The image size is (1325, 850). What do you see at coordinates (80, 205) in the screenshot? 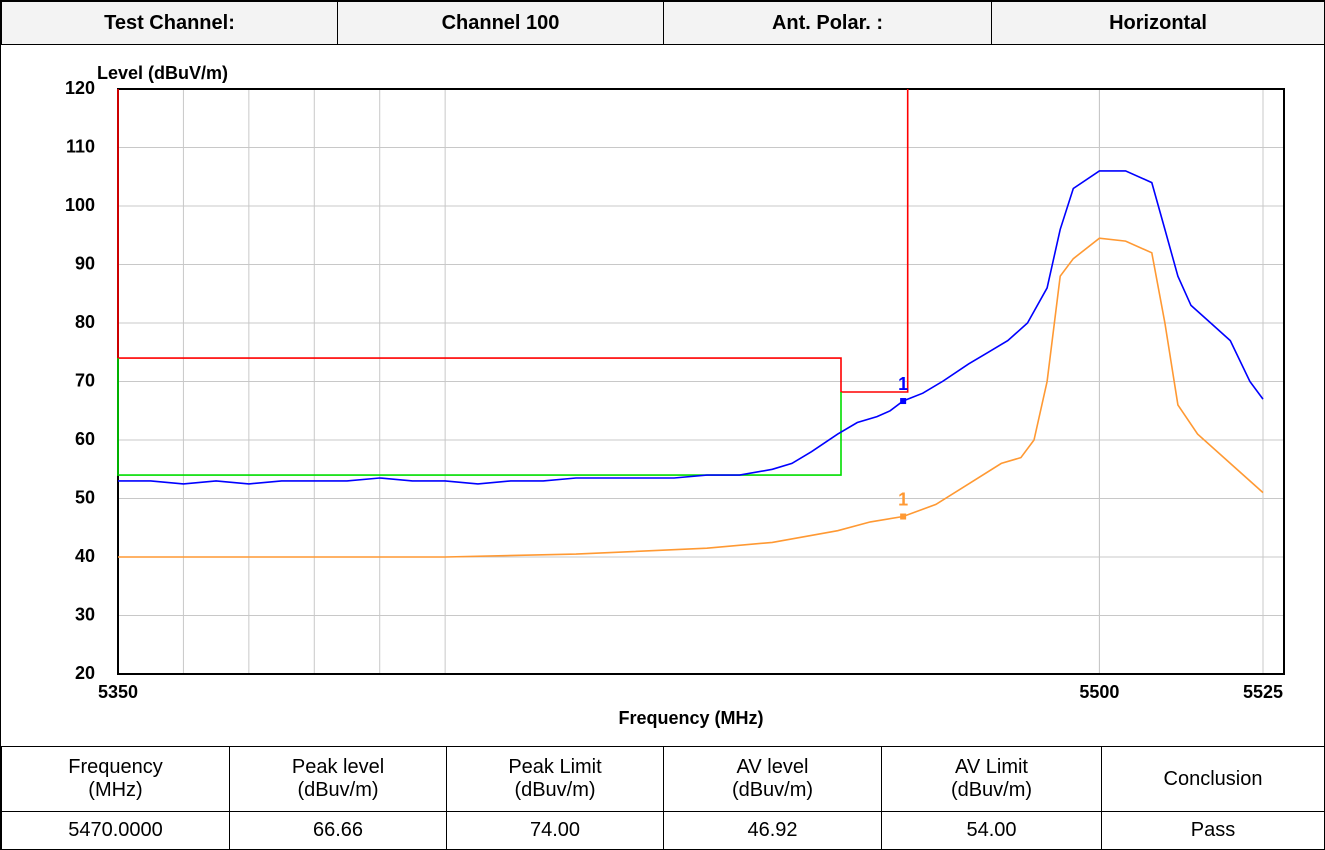
I see `y-tick-label: 100` at bounding box center [80, 205].